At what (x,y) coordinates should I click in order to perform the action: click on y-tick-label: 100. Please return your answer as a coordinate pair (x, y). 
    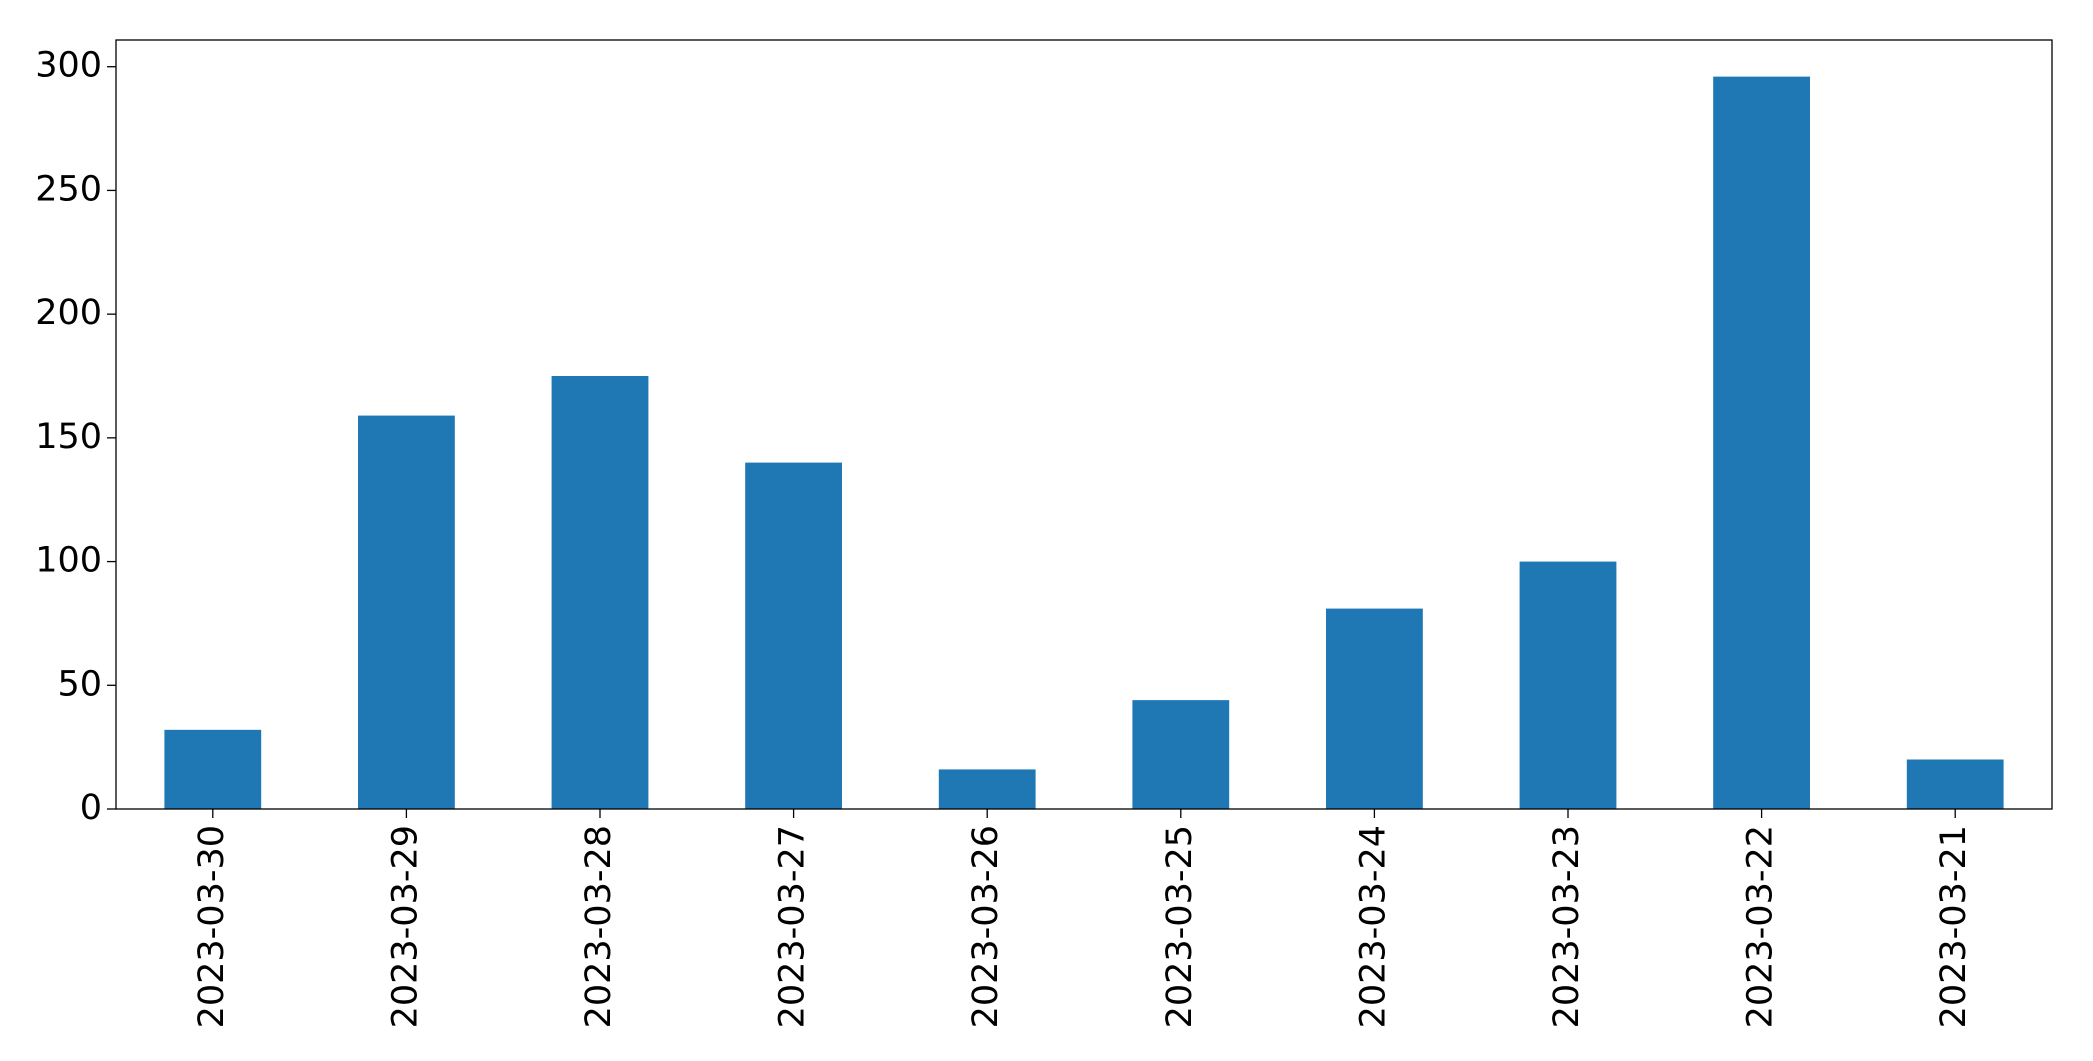
    Looking at the image, I should click on (68, 561).